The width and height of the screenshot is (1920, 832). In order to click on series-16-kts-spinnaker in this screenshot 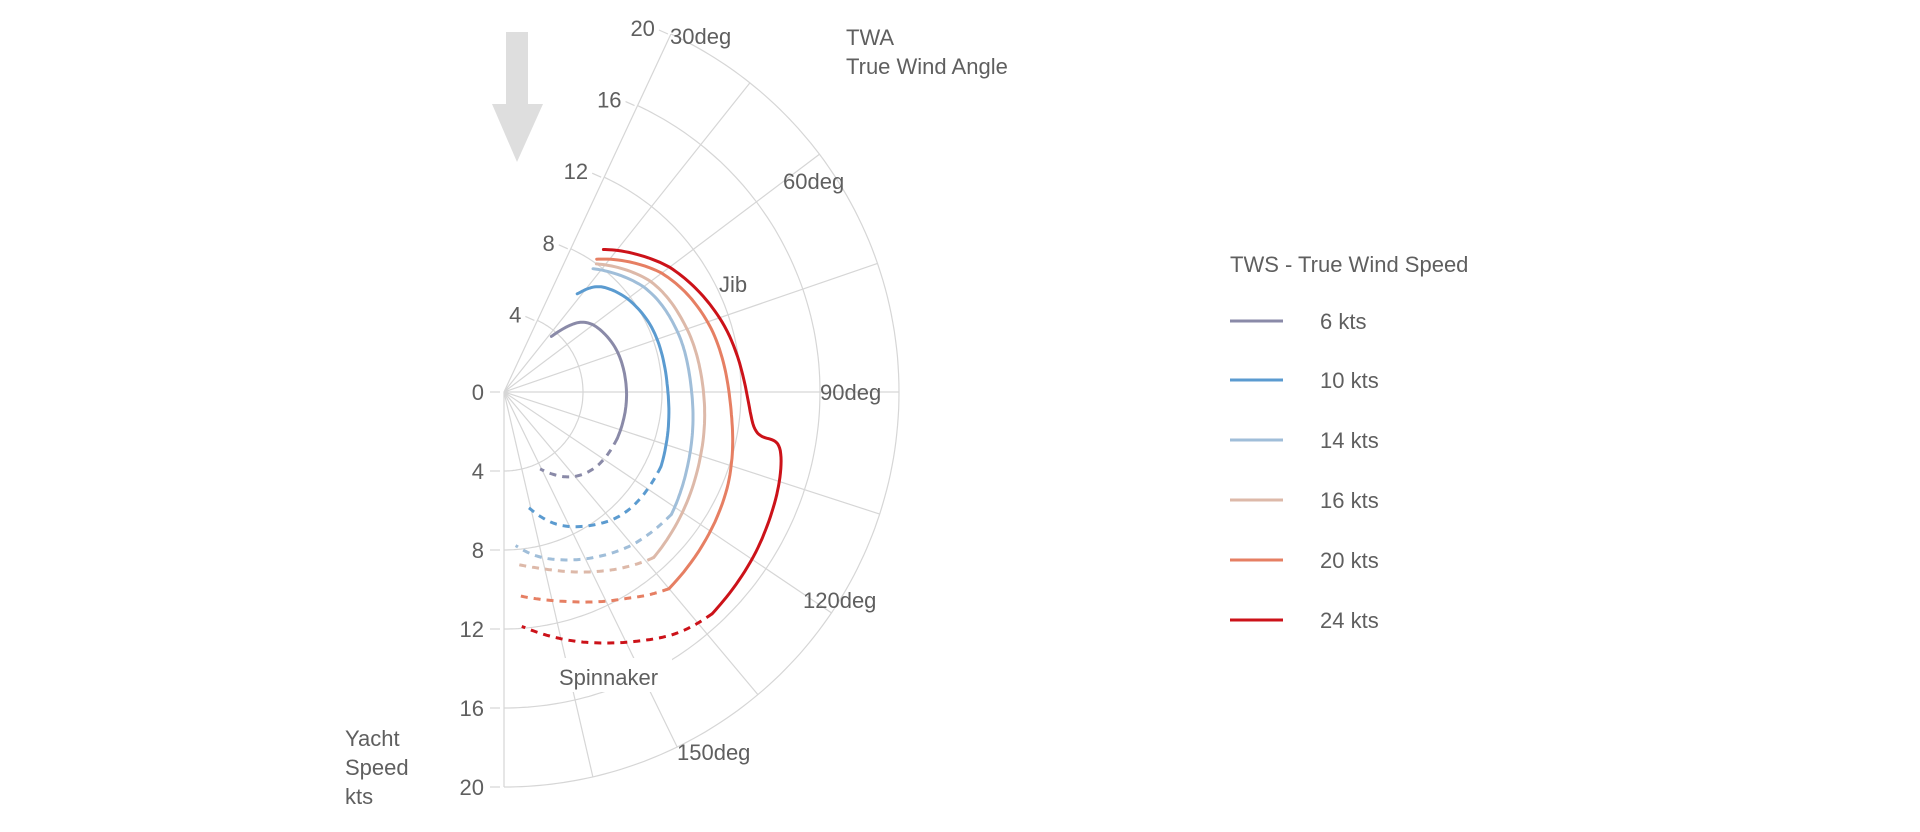, I will do `click(584, 565)`.